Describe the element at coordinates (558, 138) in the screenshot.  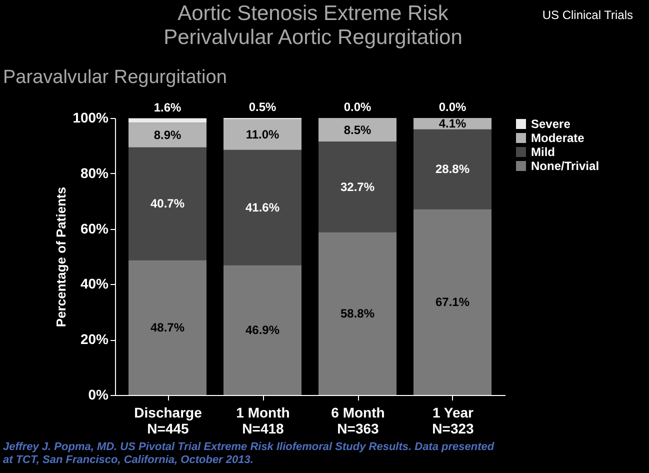
I see `legend-label: Moderate` at that location.